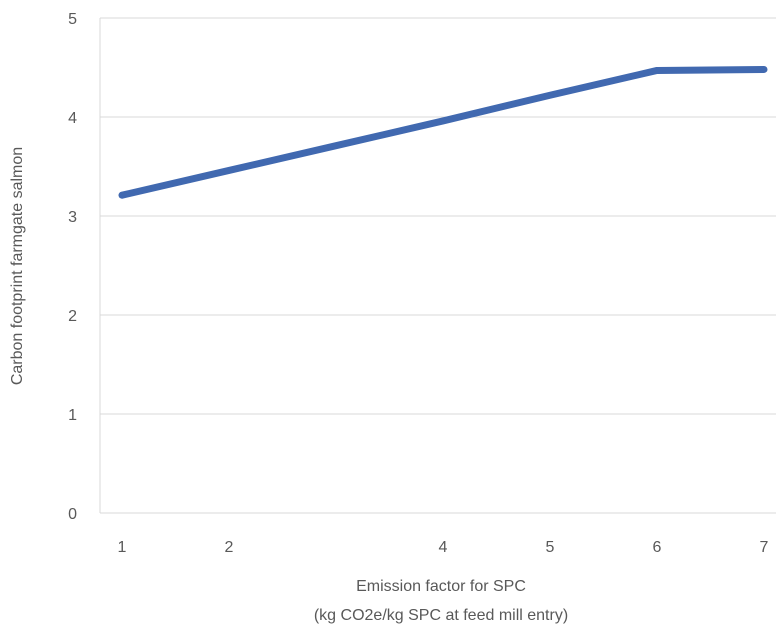 The height and width of the screenshot is (631, 776). What do you see at coordinates (72, 514) in the screenshot?
I see `y-tick-label: 0` at bounding box center [72, 514].